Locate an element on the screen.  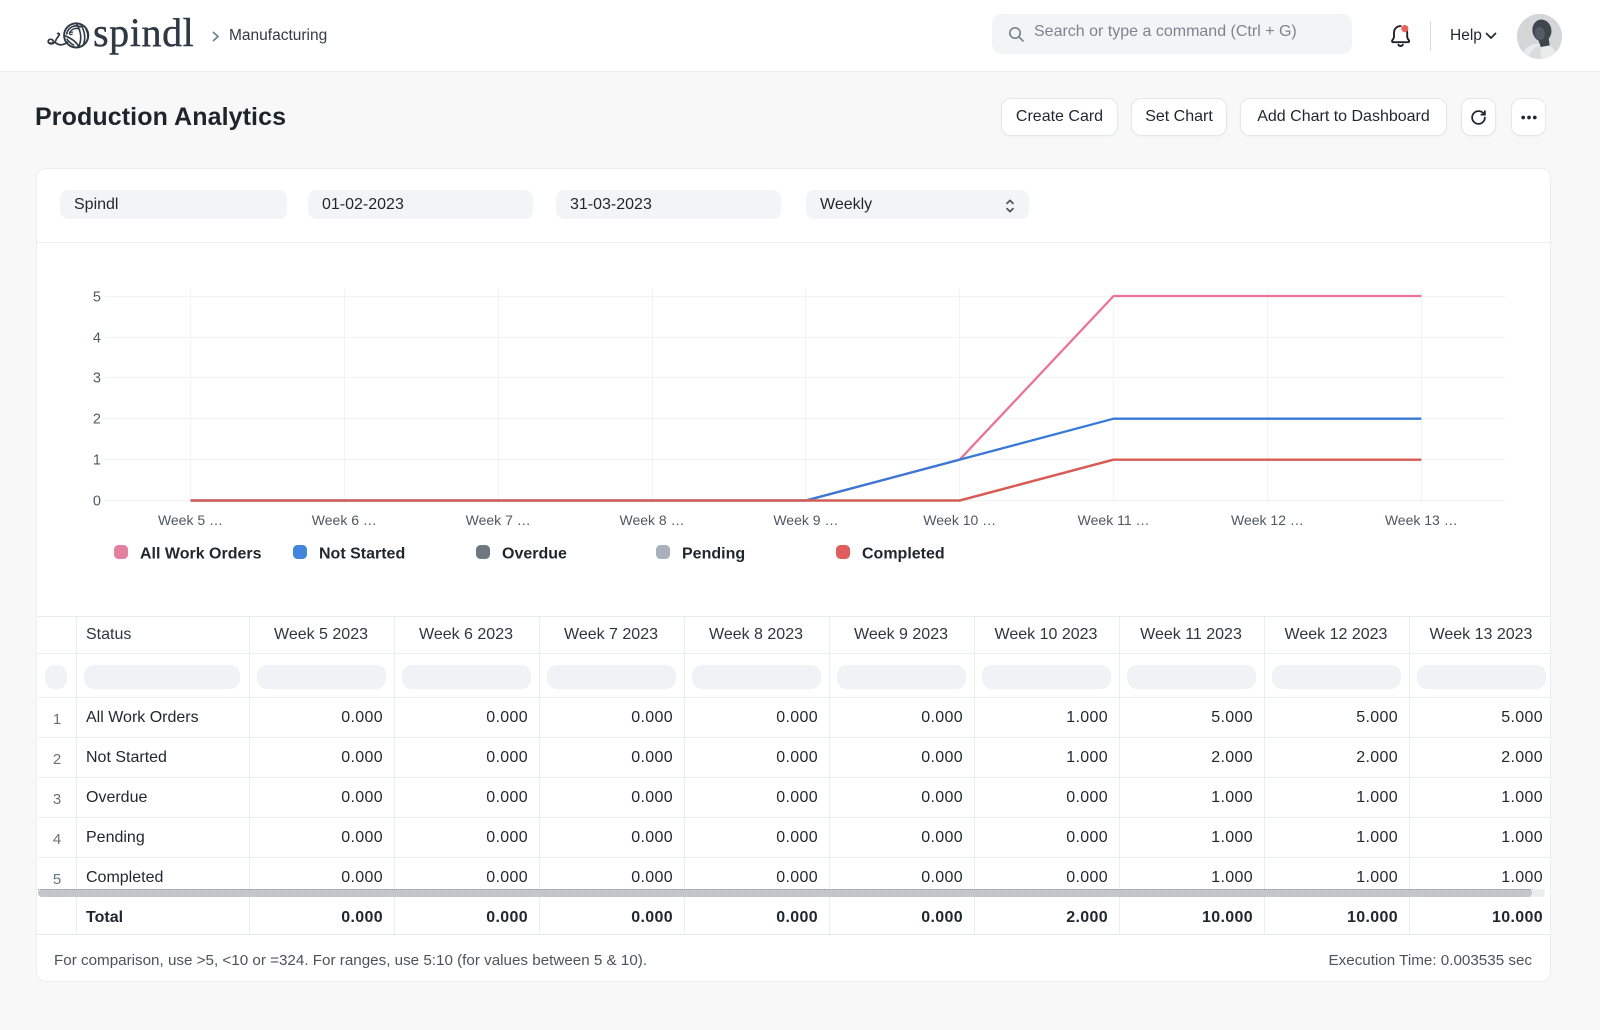
svg-text: Not Started is located at coordinates (362, 554).